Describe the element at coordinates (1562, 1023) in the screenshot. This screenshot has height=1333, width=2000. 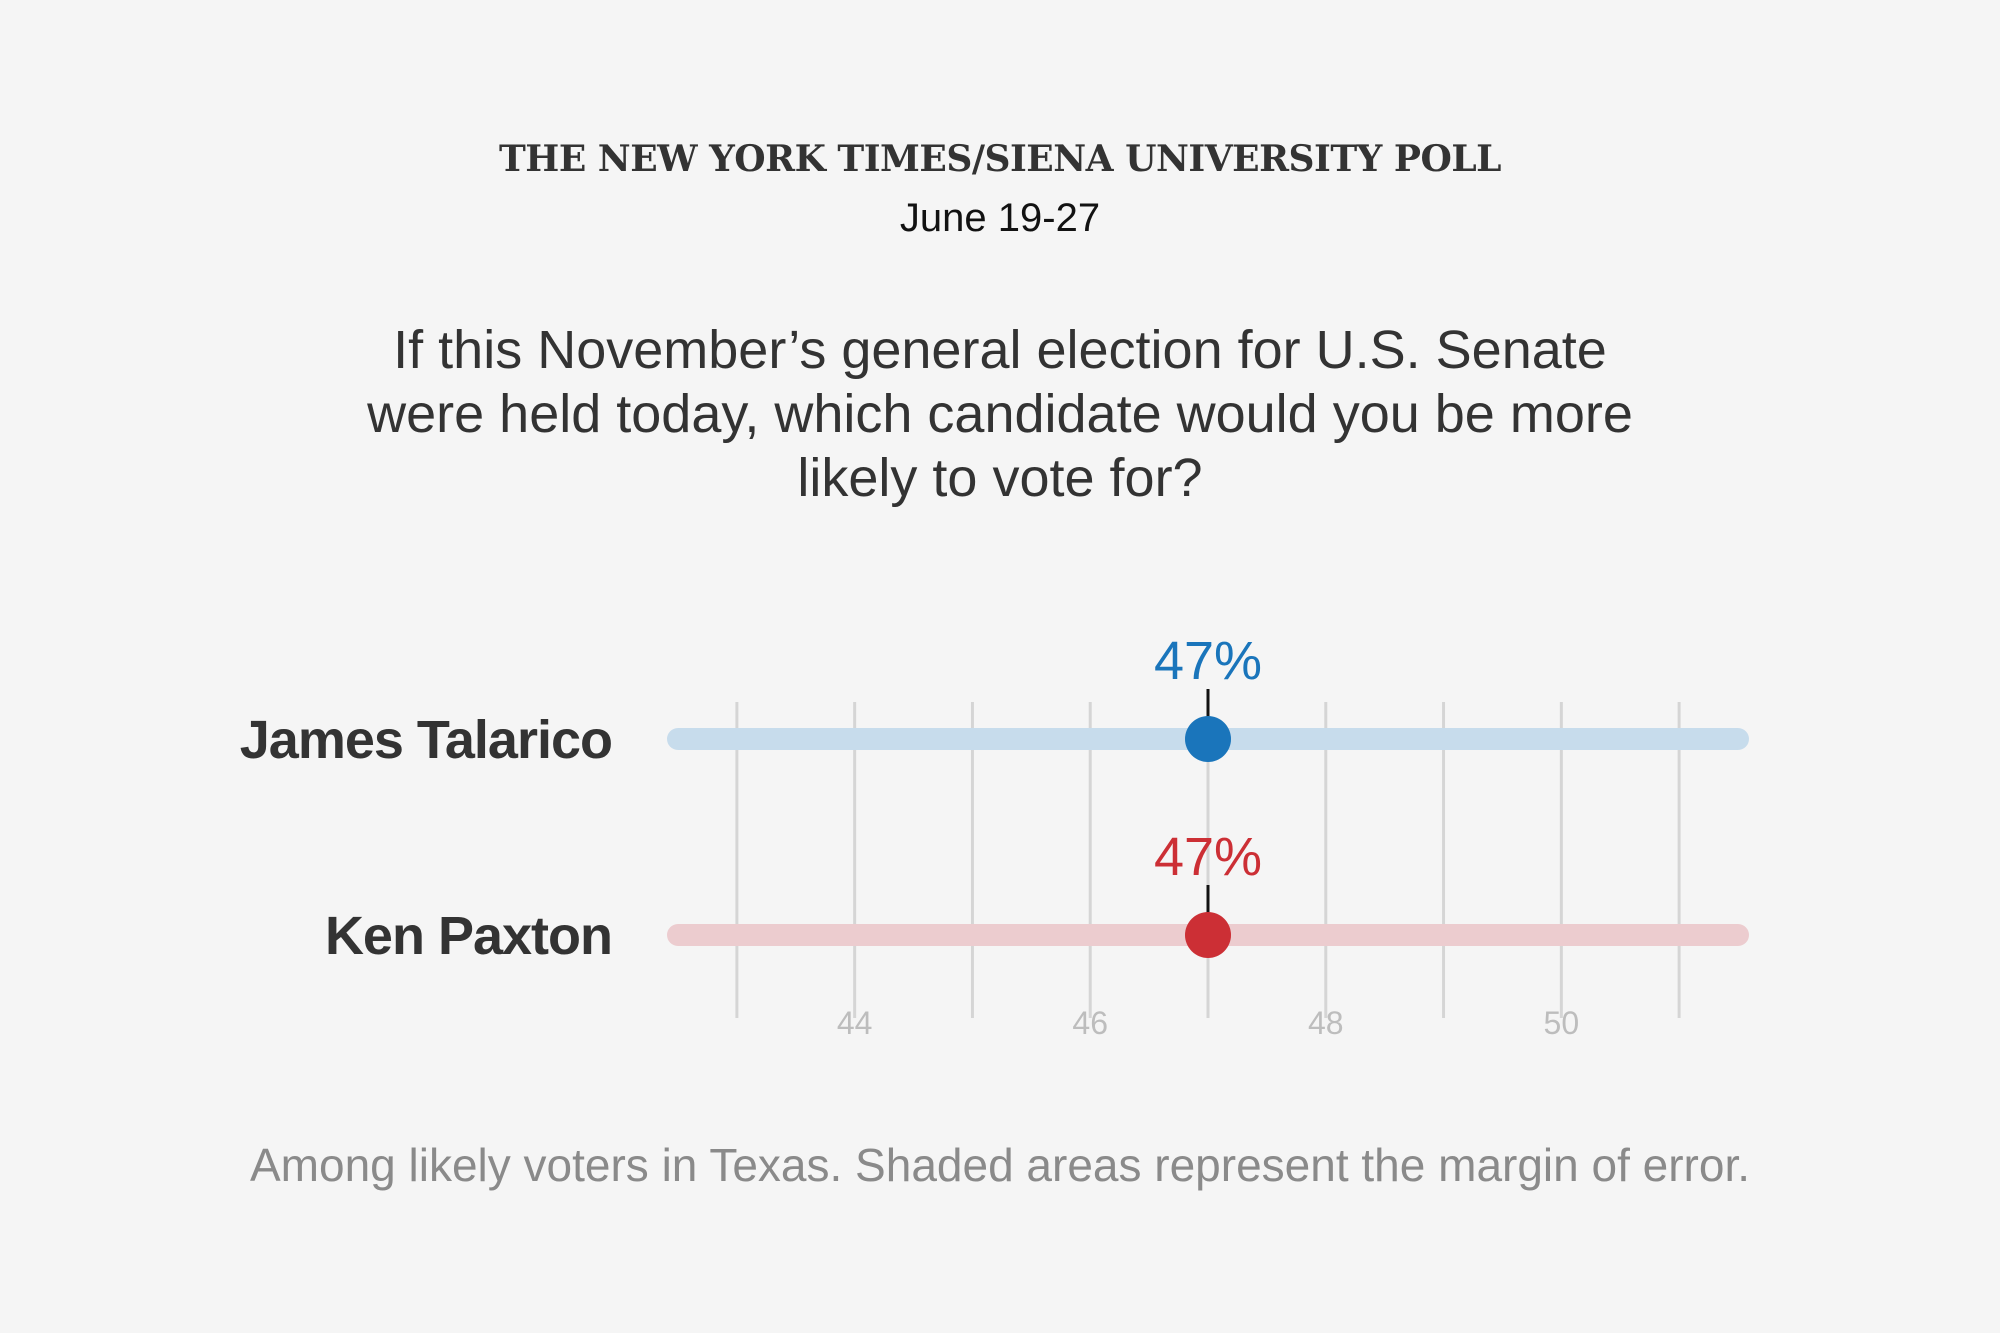
I see `x-tick-label: 50` at that location.